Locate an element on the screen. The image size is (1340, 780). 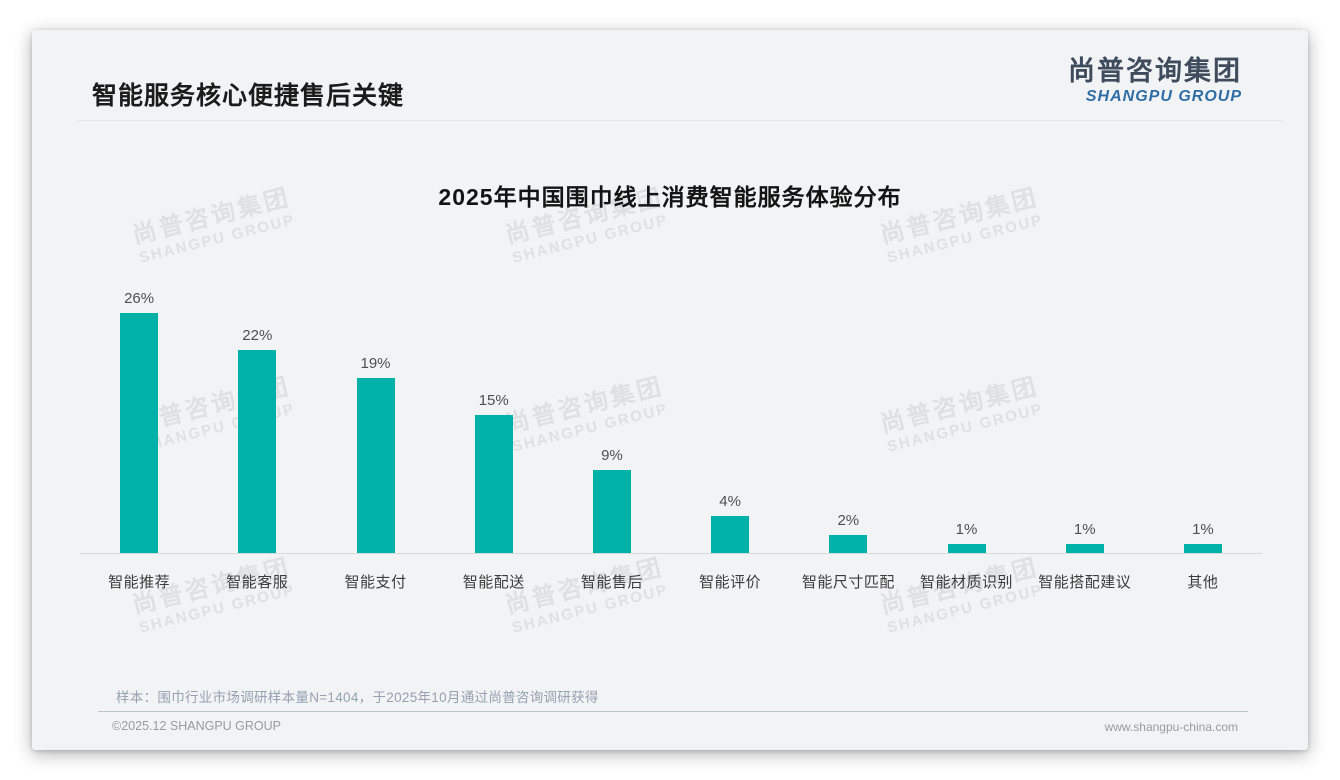
bar-value-label: 22% is located at coordinates (257, 335).